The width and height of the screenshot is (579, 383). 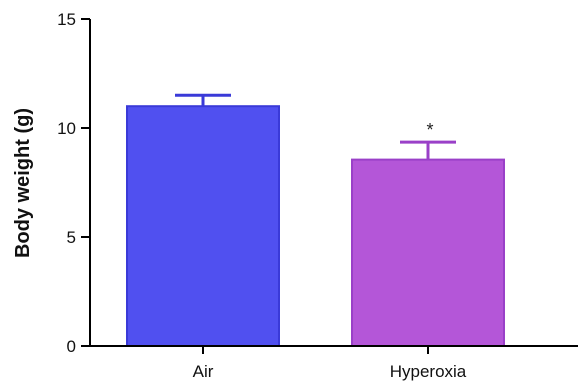 What do you see at coordinates (73, 183) in the screenshot?
I see `y-axis-ticks: 0 5 10 15` at bounding box center [73, 183].